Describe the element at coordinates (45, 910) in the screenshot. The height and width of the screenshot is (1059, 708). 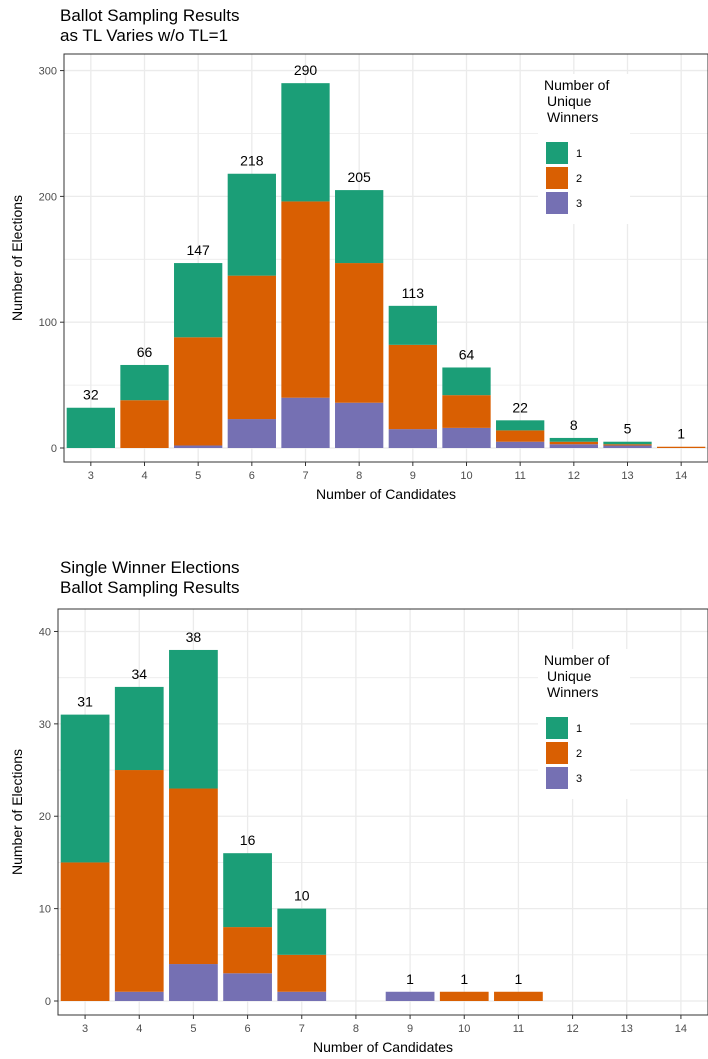
I see `y-tick-label: 10` at that location.